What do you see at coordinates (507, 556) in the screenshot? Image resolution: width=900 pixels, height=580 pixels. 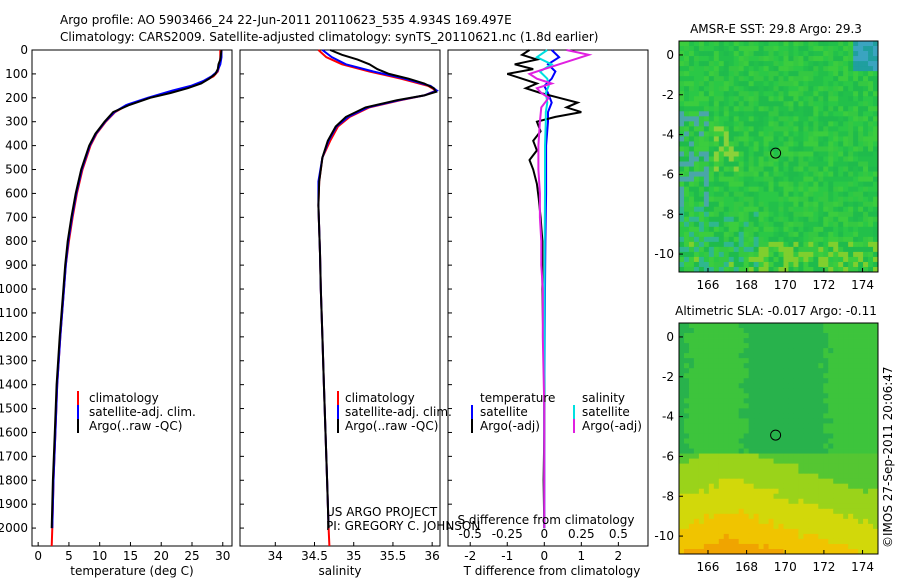 I see `t-diff-tick-label: -1` at bounding box center [507, 556].